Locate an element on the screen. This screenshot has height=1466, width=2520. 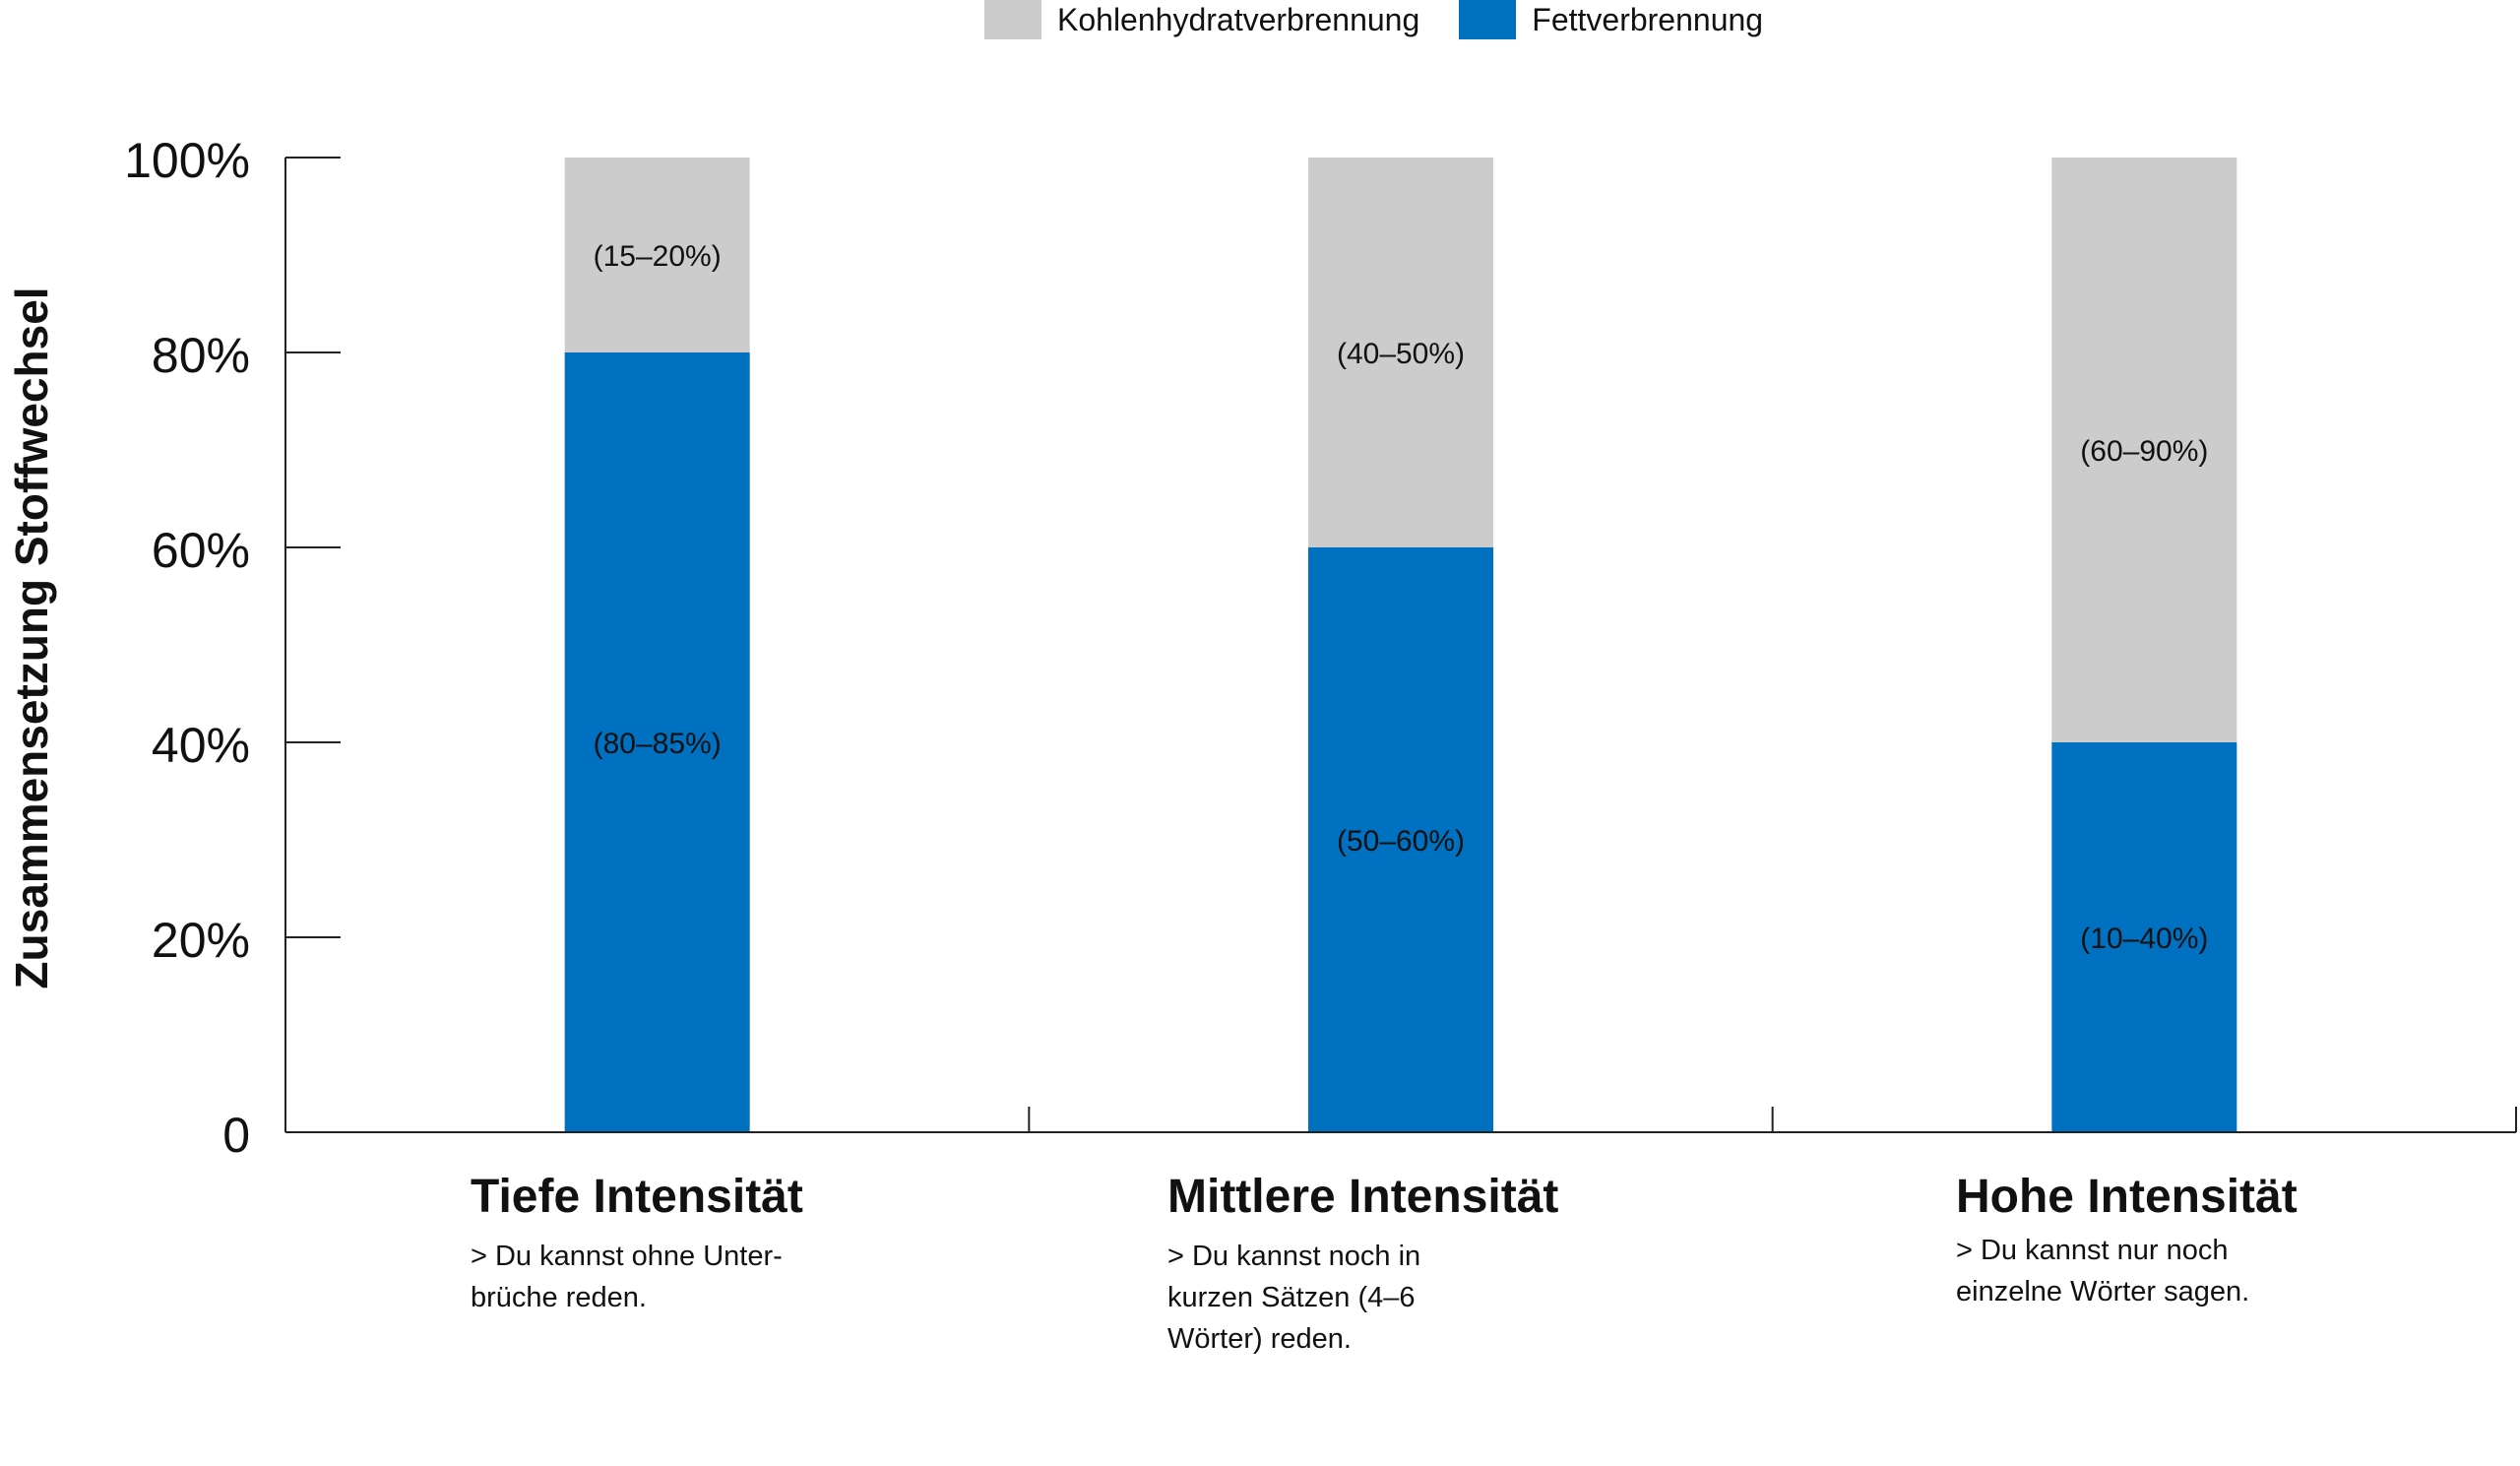
data-label-carbs-1: (40–50%) is located at coordinates (1401, 354).